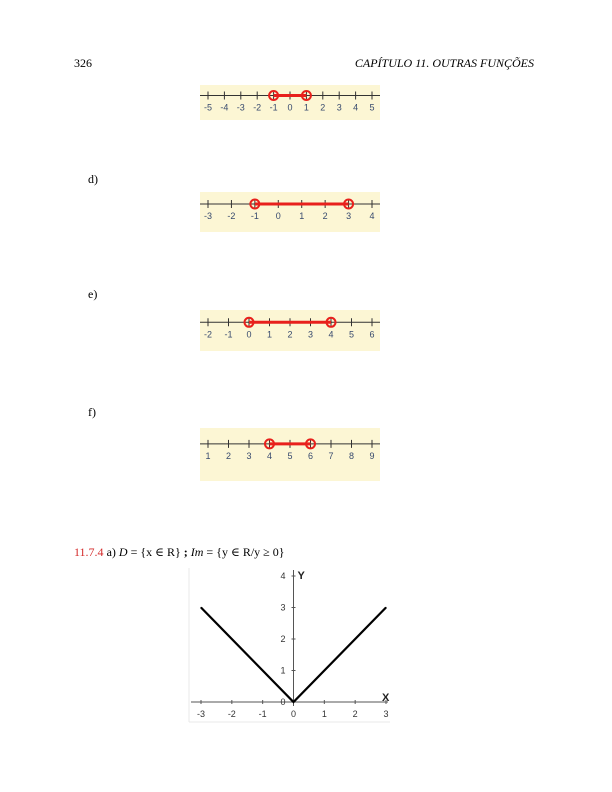  I want to click on number-line-f: 1 2 3 4 5 6 7 8 9, so click(290, 454).